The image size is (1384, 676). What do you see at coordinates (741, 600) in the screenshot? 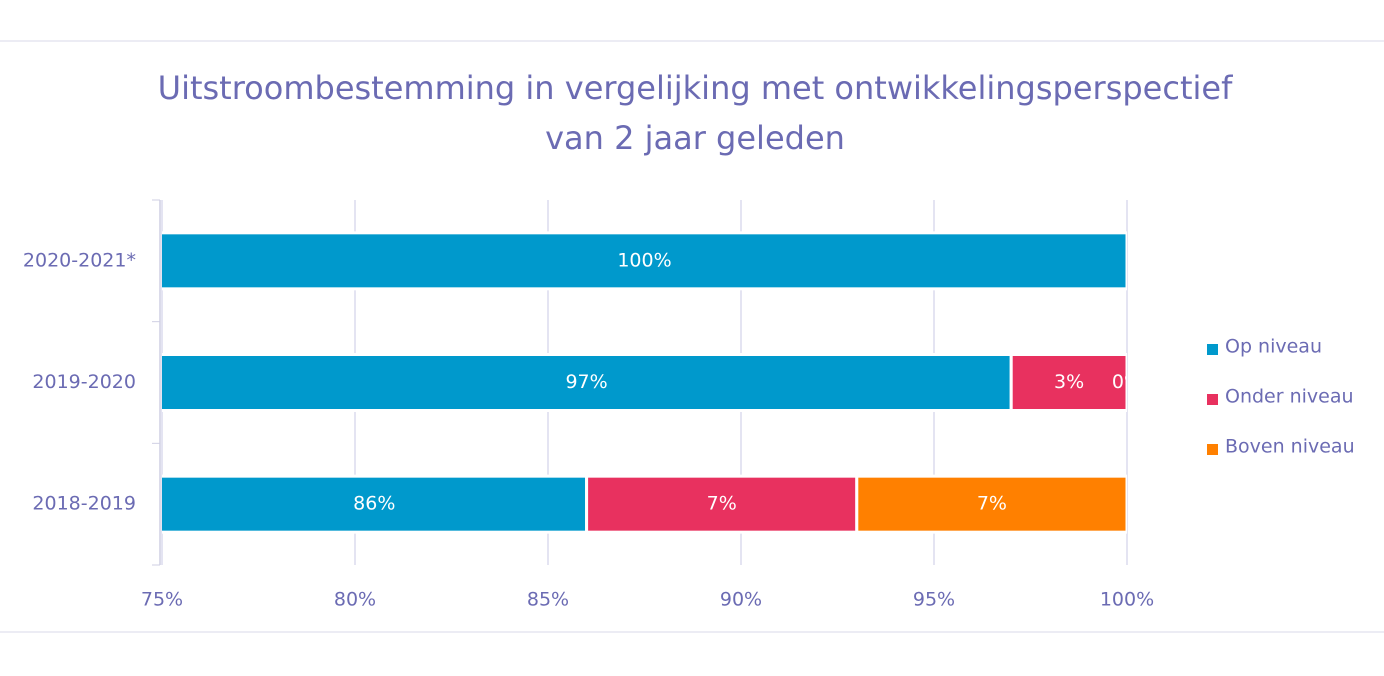
I see `x-tick-label: 90%` at bounding box center [741, 600].